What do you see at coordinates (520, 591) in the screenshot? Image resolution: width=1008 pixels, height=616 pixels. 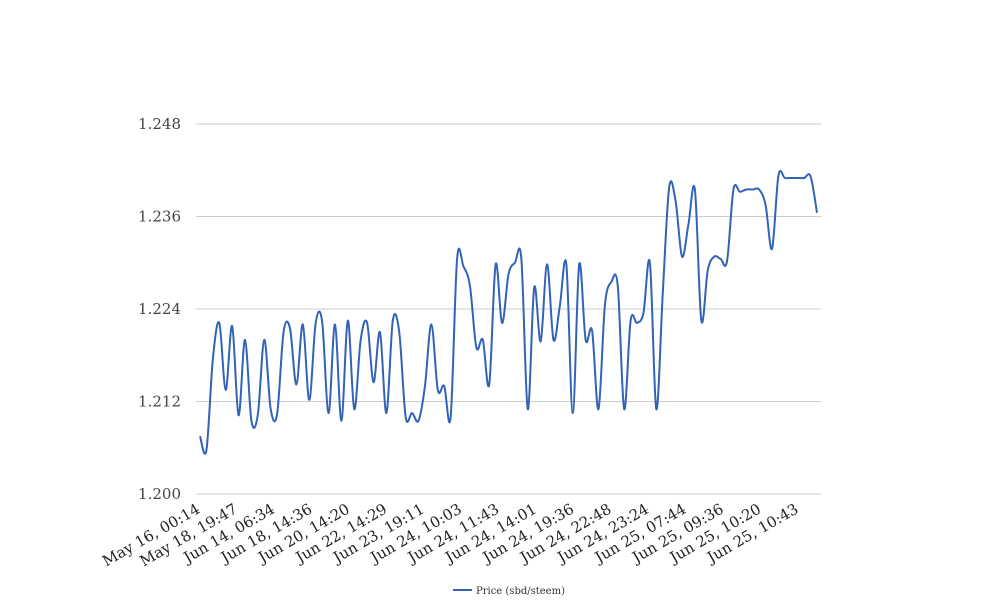 I see `legend-label-price: Price (sbd/steem)` at bounding box center [520, 591].